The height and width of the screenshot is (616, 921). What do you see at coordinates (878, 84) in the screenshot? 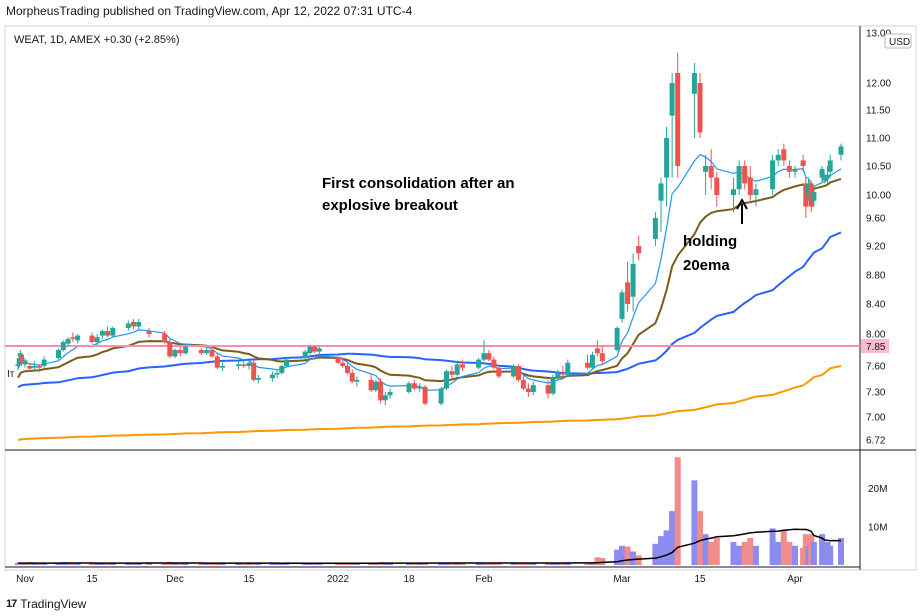
I see `price-tick-label: 12.00` at bounding box center [878, 84].